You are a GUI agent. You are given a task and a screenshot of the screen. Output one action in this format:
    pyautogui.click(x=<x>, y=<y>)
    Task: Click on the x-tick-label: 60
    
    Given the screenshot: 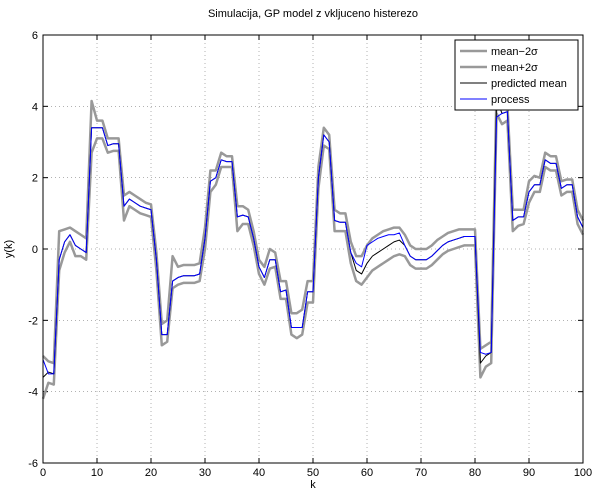 What is the action you would take?
    pyautogui.click(x=367, y=473)
    